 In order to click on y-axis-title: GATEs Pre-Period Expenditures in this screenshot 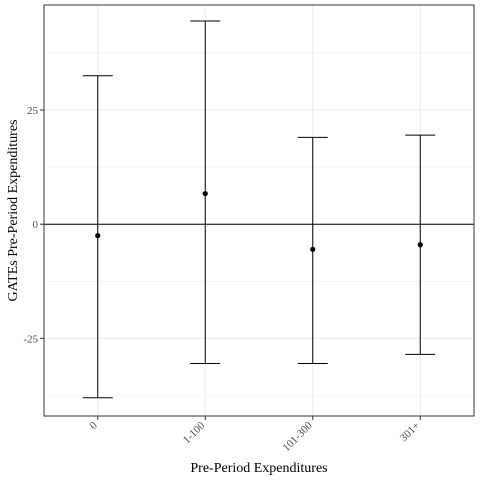, I will do `click(13, 211)`.